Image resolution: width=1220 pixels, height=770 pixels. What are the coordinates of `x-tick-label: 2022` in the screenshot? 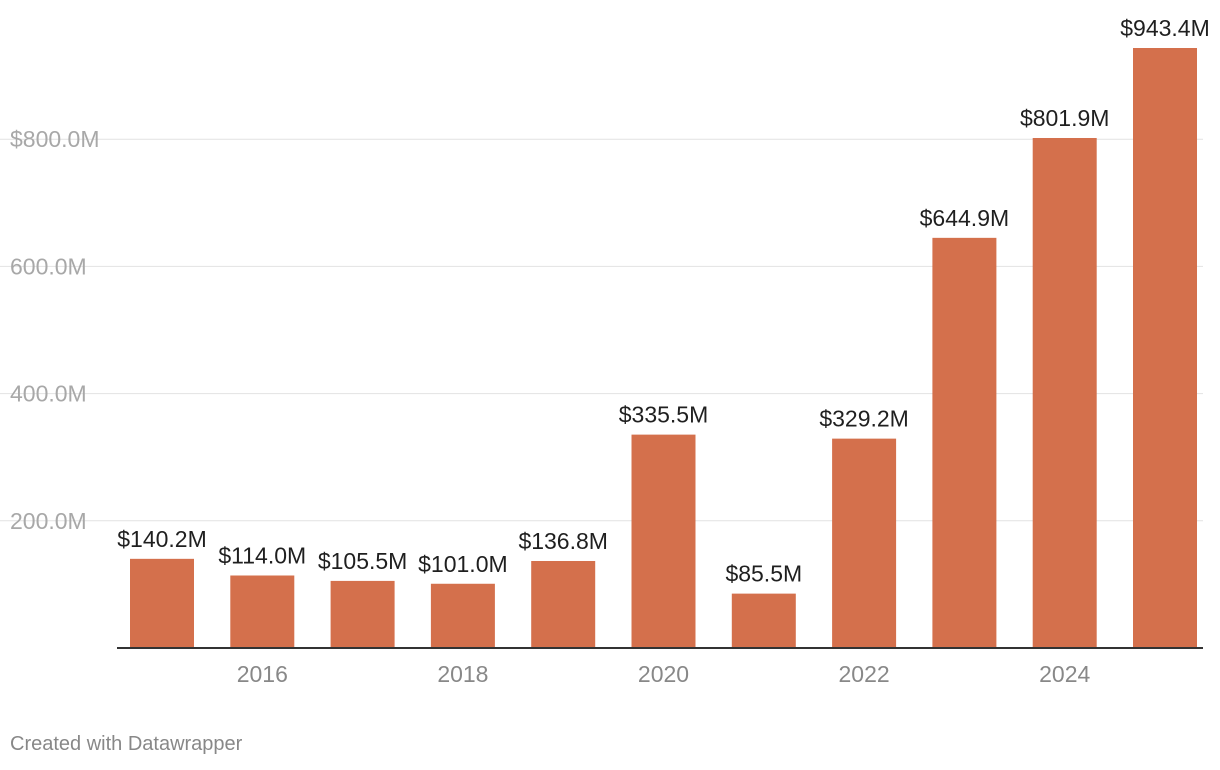 It's located at (864, 674).